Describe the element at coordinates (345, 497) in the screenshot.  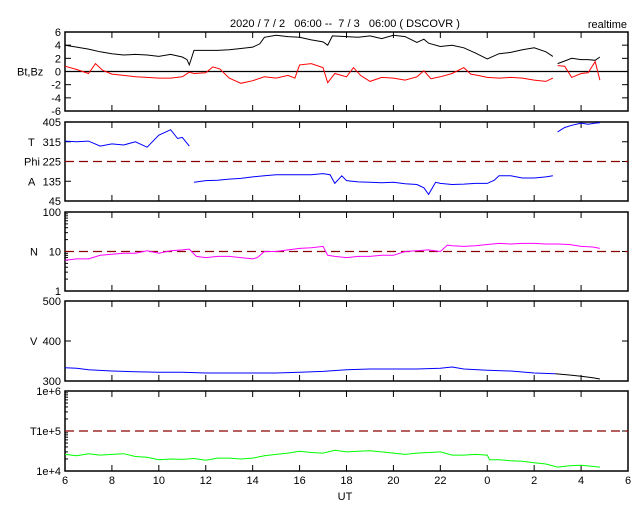
I see `x-axis-label: UT` at that location.